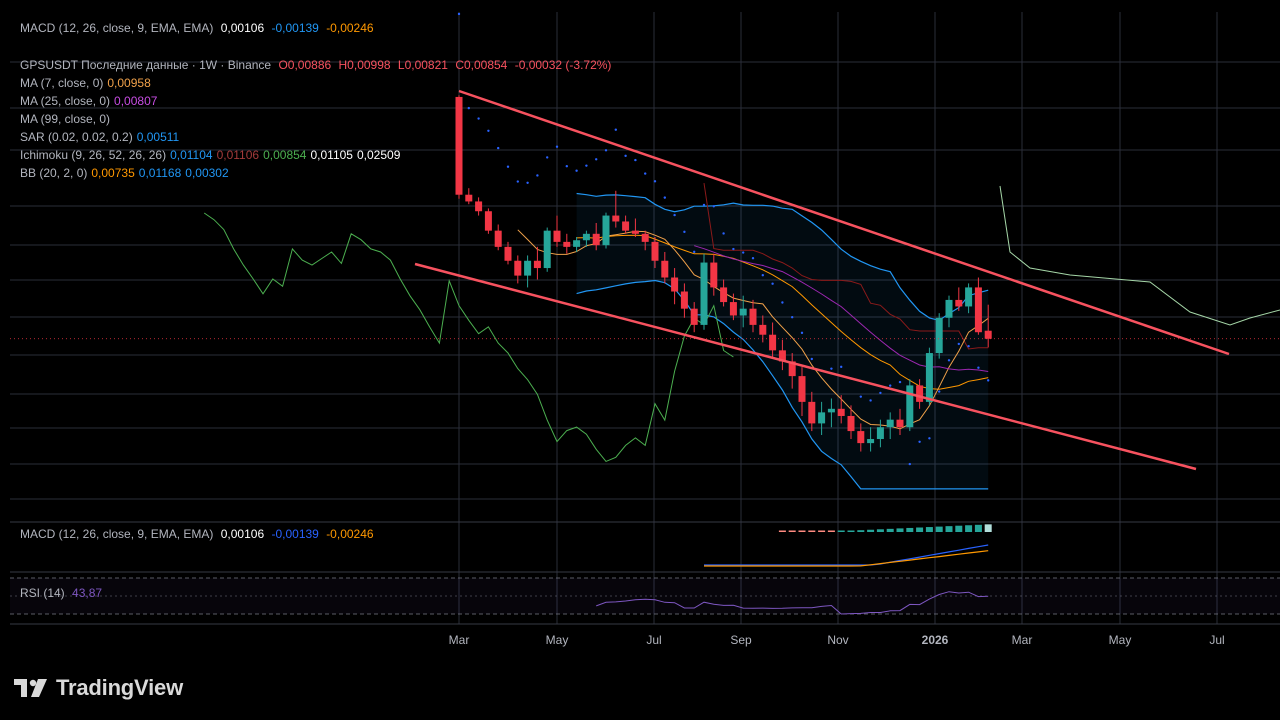  What do you see at coordinates (158, 137) in the screenshot?
I see `indicator-value: 0,00511` at bounding box center [158, 137].